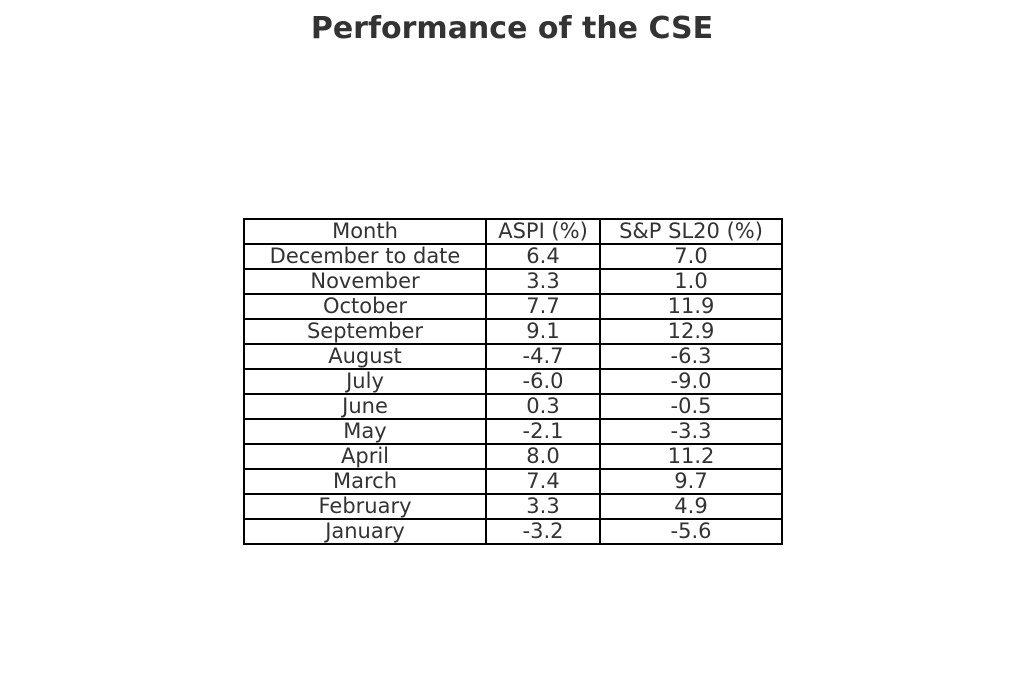 Image resolution: width=1024 pixels, height=683 pixels. I want to click on cell-month: June, so click(365, 406).